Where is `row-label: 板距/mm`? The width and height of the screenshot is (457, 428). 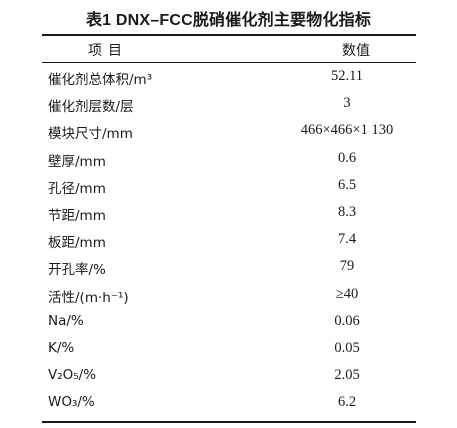
row-label: 板距/mm is located at coordinates (77, 243).